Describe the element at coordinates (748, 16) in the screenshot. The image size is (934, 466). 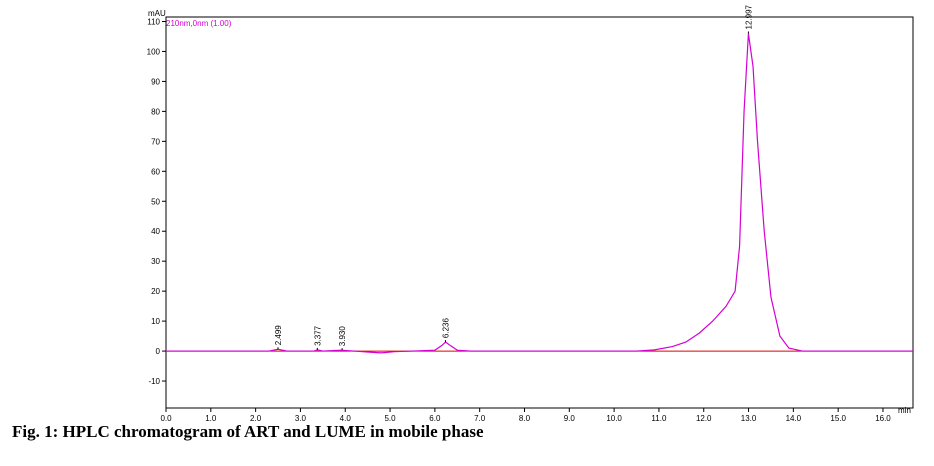
I see `peak-label: 12.997` at that location.